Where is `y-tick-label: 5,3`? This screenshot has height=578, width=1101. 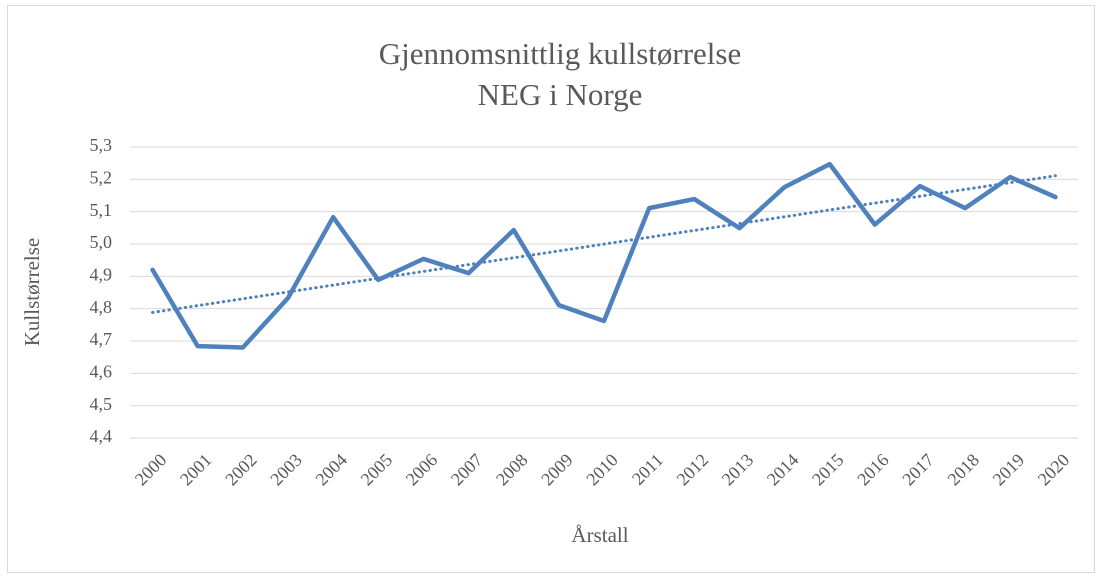
y-tick-label: 5,3 is located at coordinates (101, 145).